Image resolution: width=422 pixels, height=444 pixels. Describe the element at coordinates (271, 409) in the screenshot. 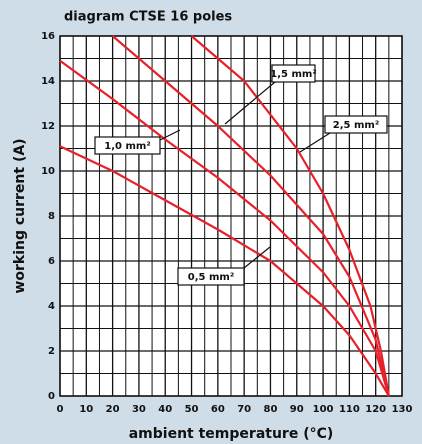

I see `x-tick-label: 80` at that location.